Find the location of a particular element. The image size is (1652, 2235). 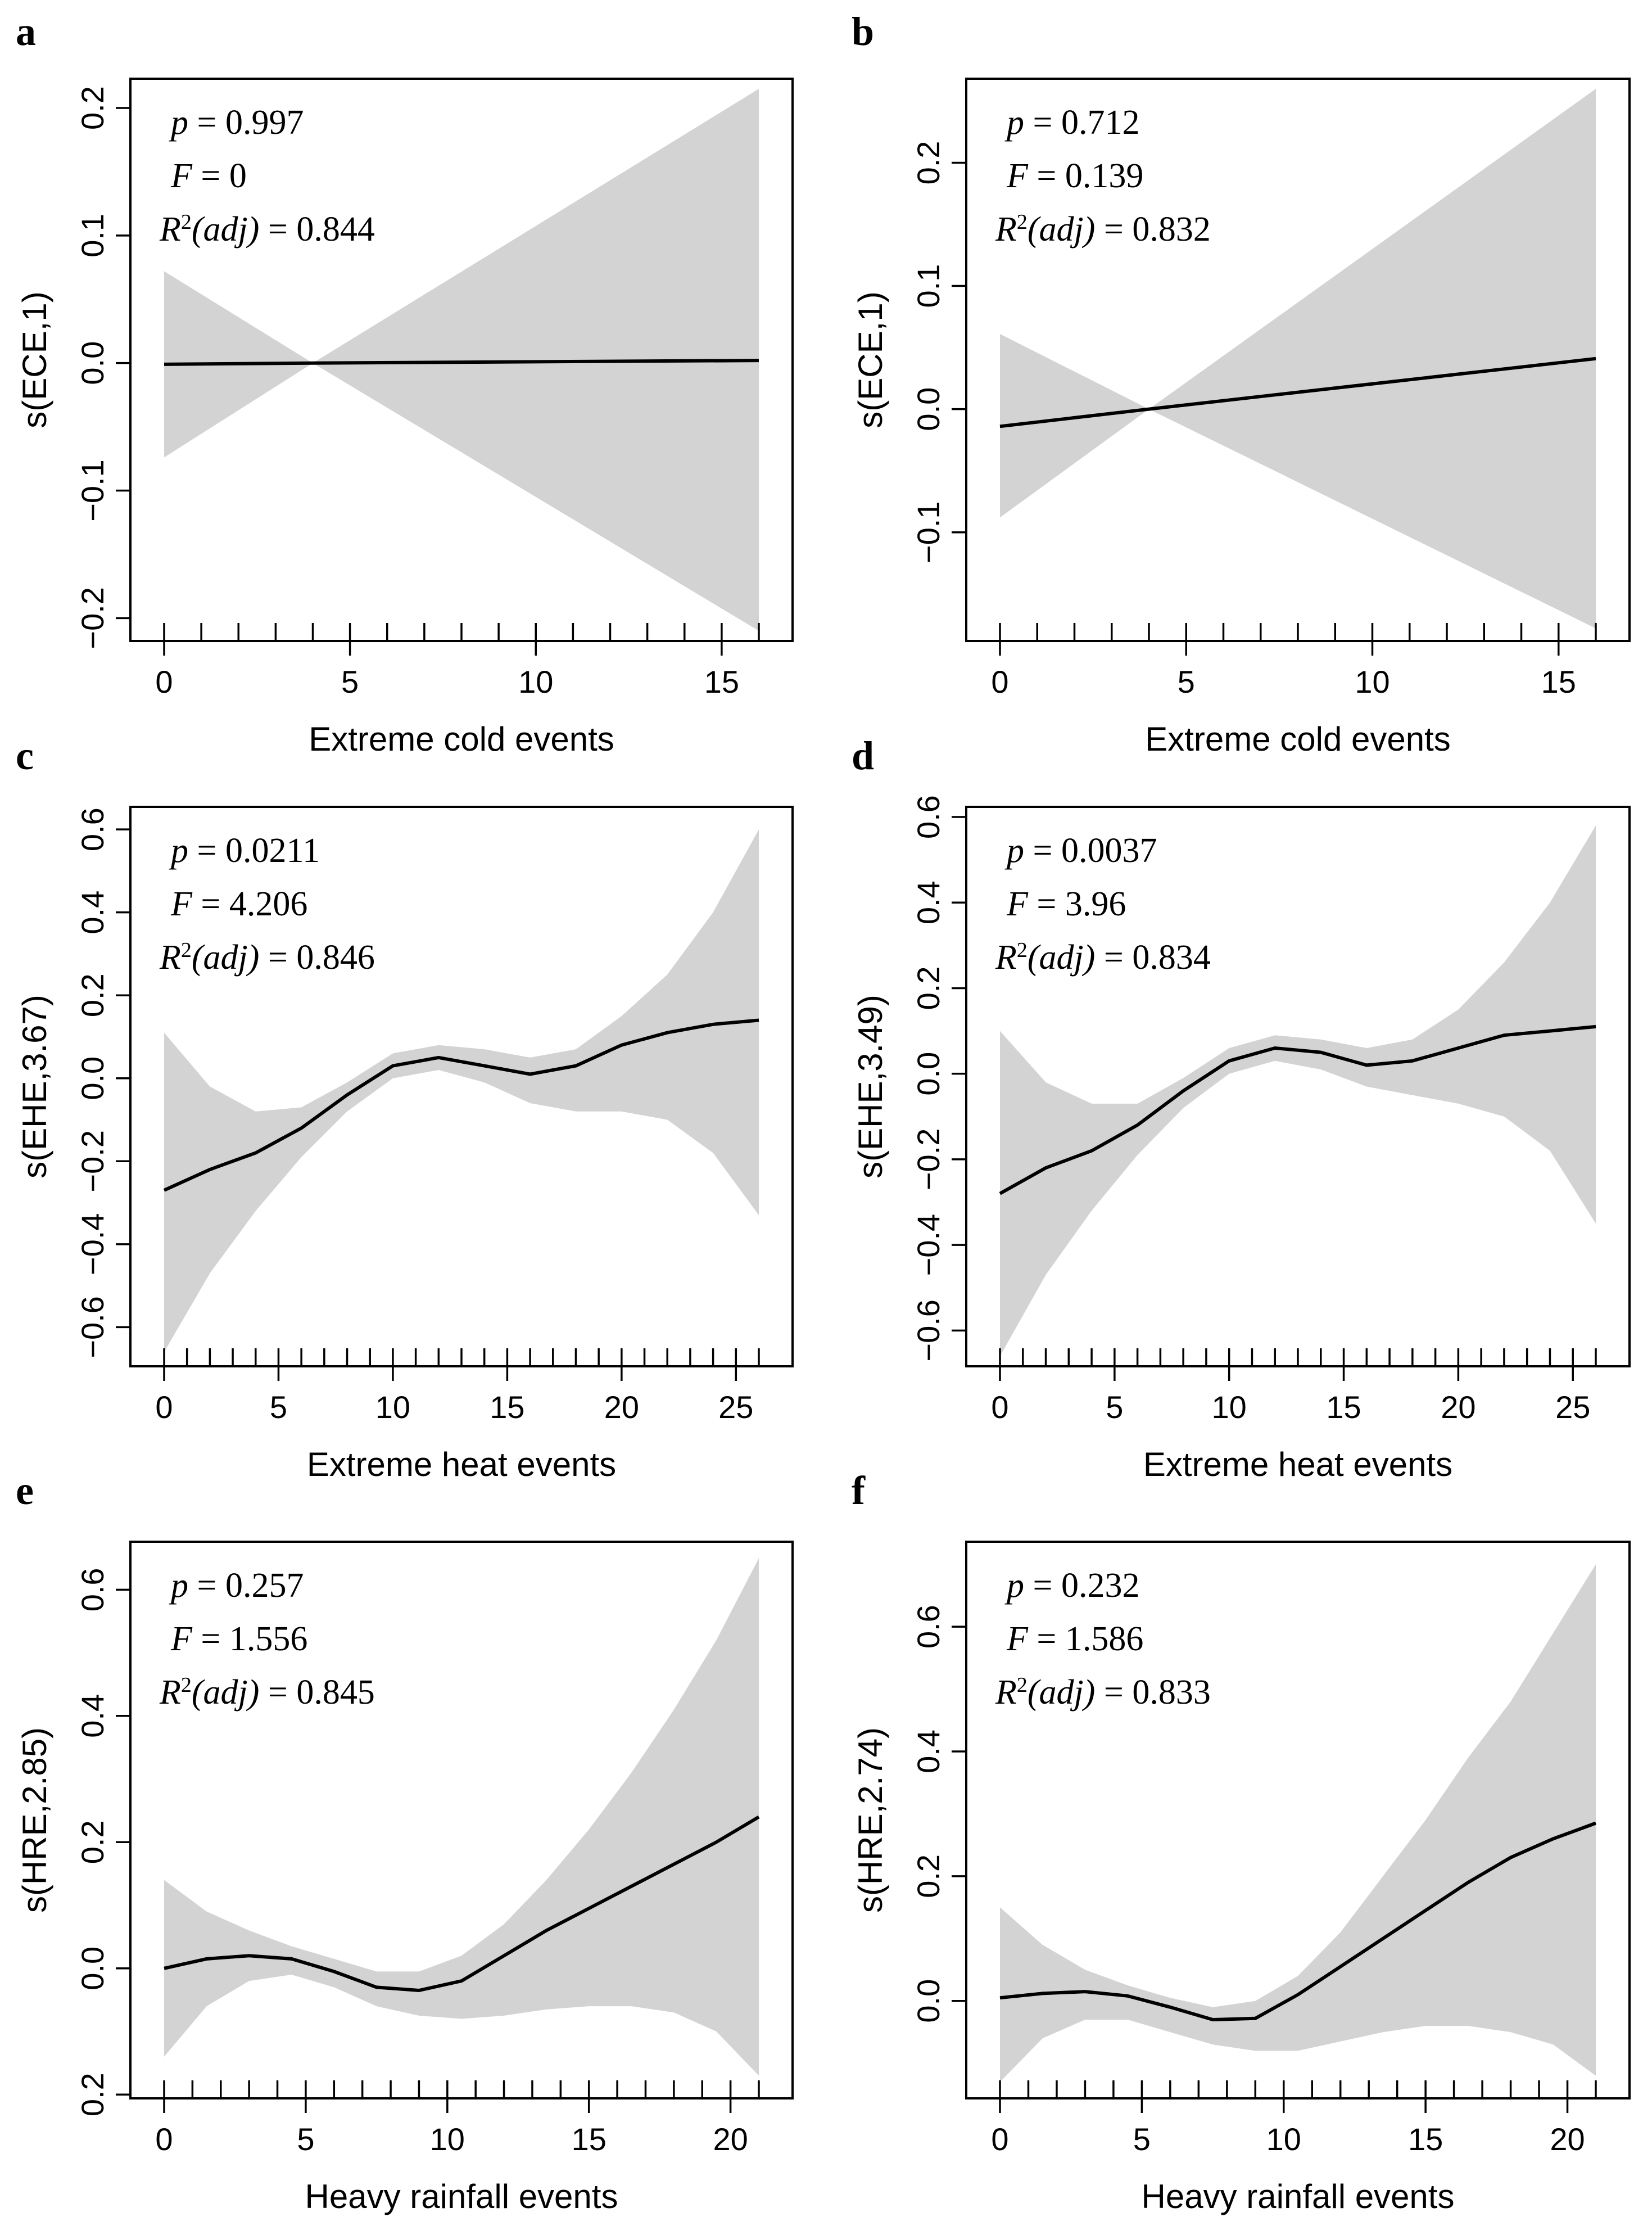

stat-p: p = 0.0211 is located at coordinates (244, 851).